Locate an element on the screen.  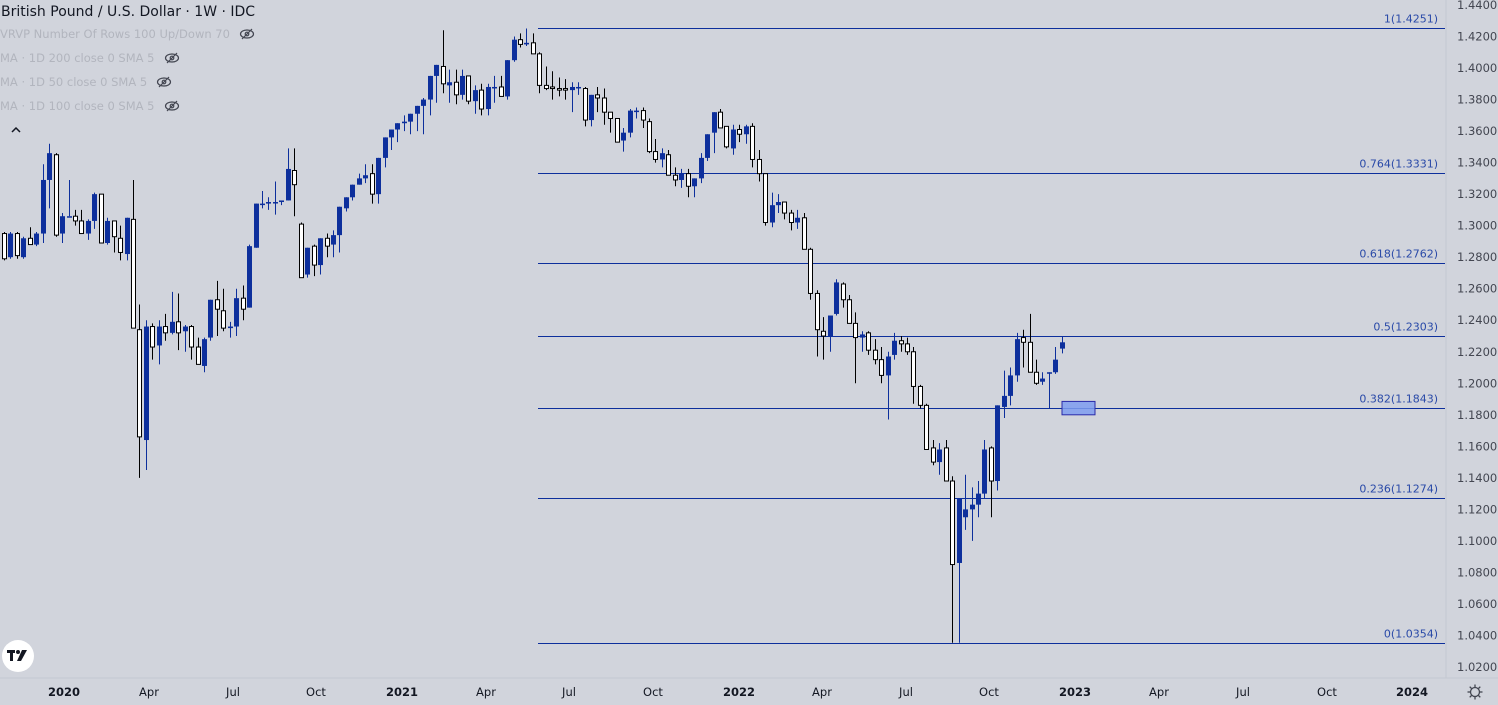
price-tick-label: 1.2800 is located at coordinates (1477, 257).